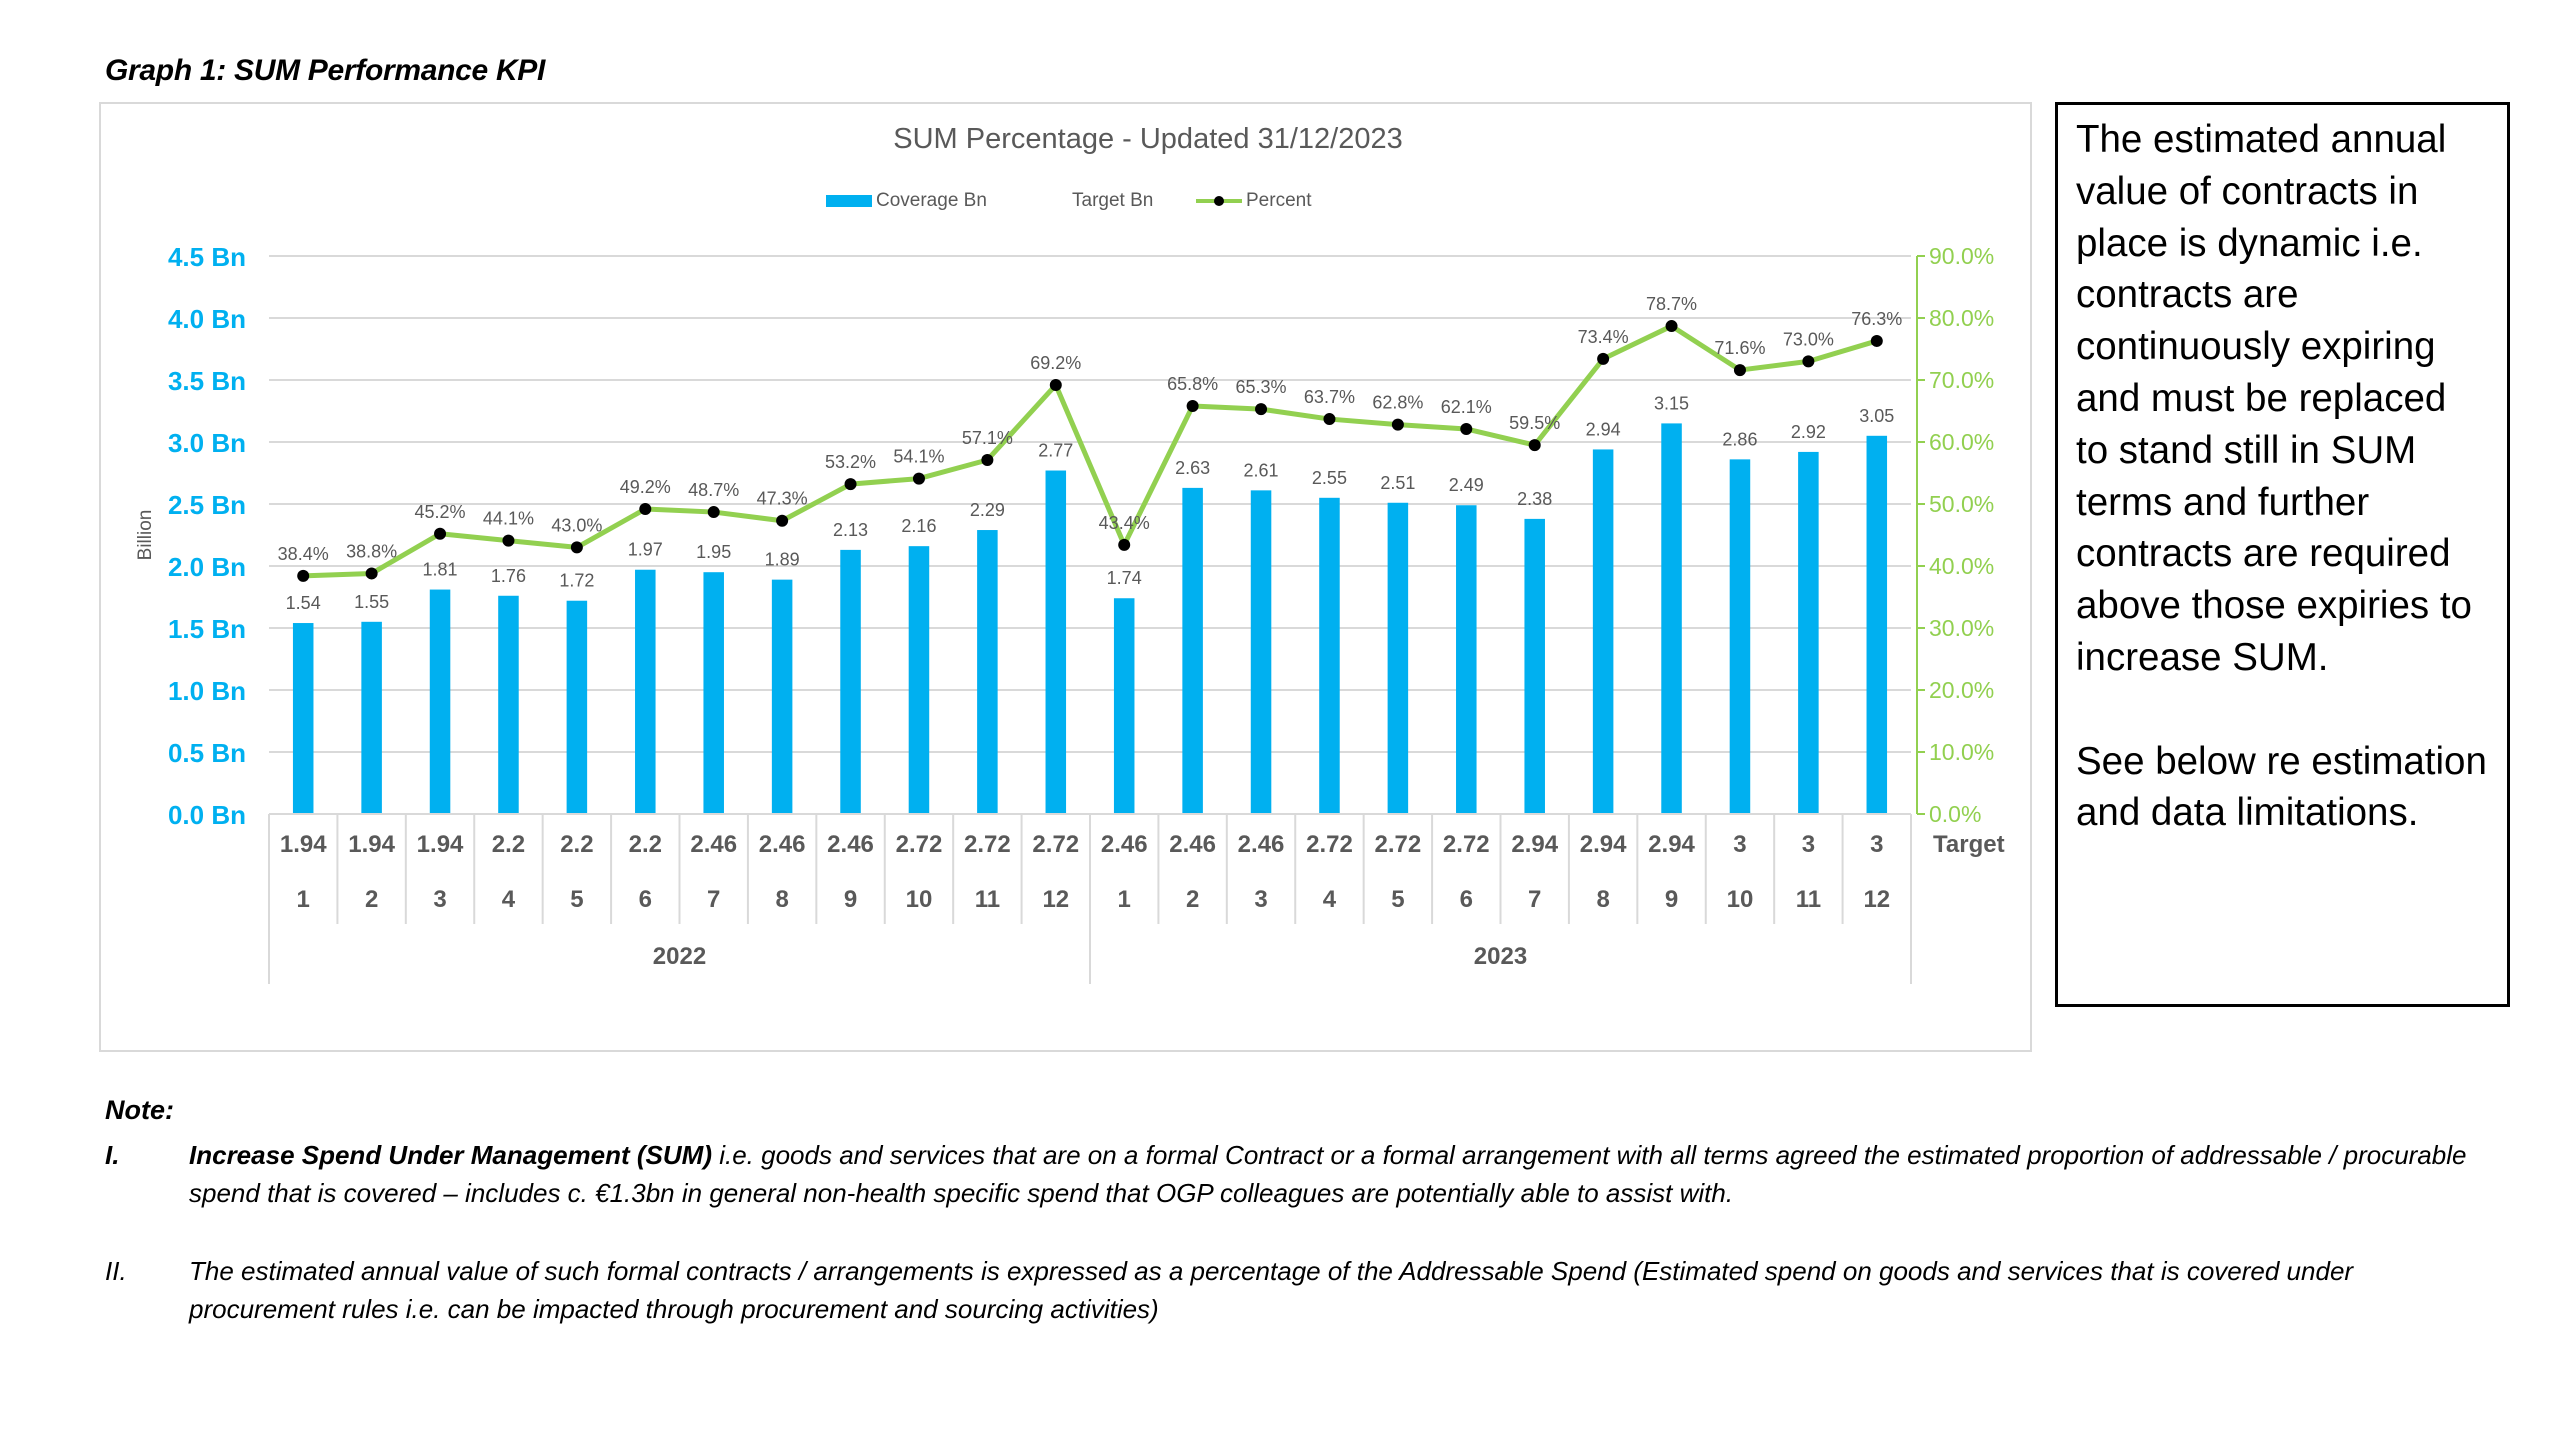 The width and height of the screenshot is (2560, 1440). I want to click on percent-value-label: 47.3%, so click(782, 499).